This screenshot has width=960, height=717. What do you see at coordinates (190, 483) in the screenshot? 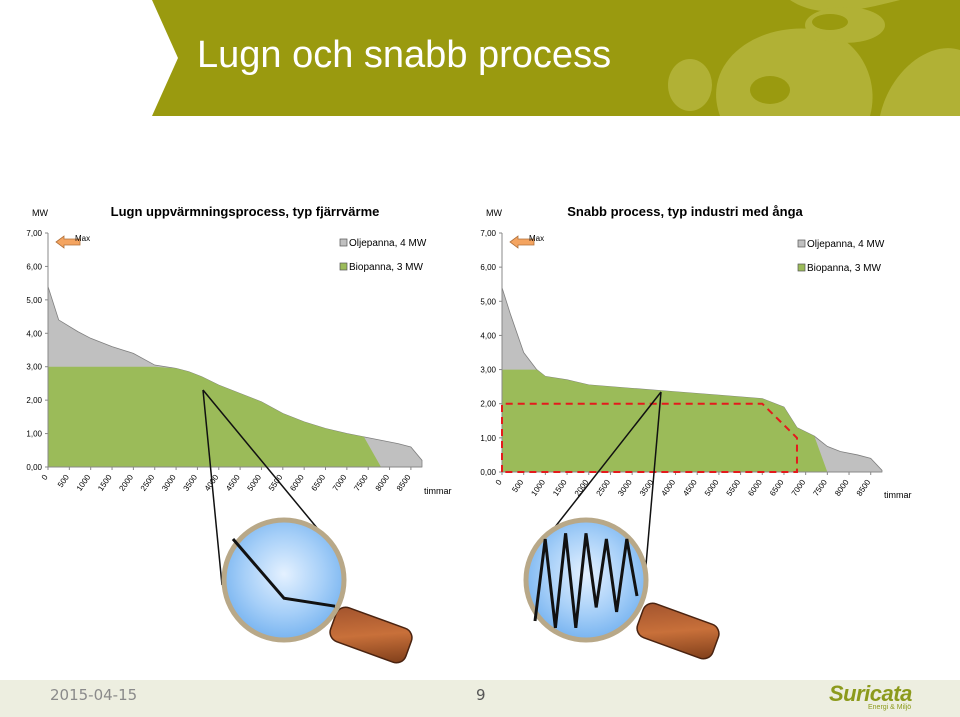
I see `x-tick-label: 3500` at bounding box center [190, 483].